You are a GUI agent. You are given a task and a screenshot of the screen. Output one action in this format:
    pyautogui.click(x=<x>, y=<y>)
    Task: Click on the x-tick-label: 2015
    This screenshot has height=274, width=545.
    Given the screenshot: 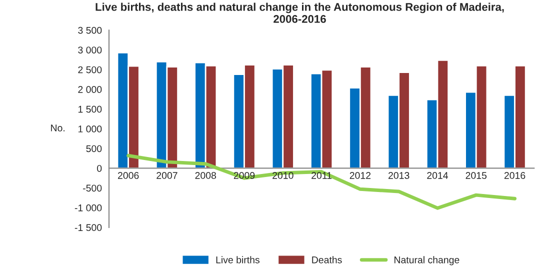 What is the action you would take?
    pyautogui.click(x=476, y=175)
    